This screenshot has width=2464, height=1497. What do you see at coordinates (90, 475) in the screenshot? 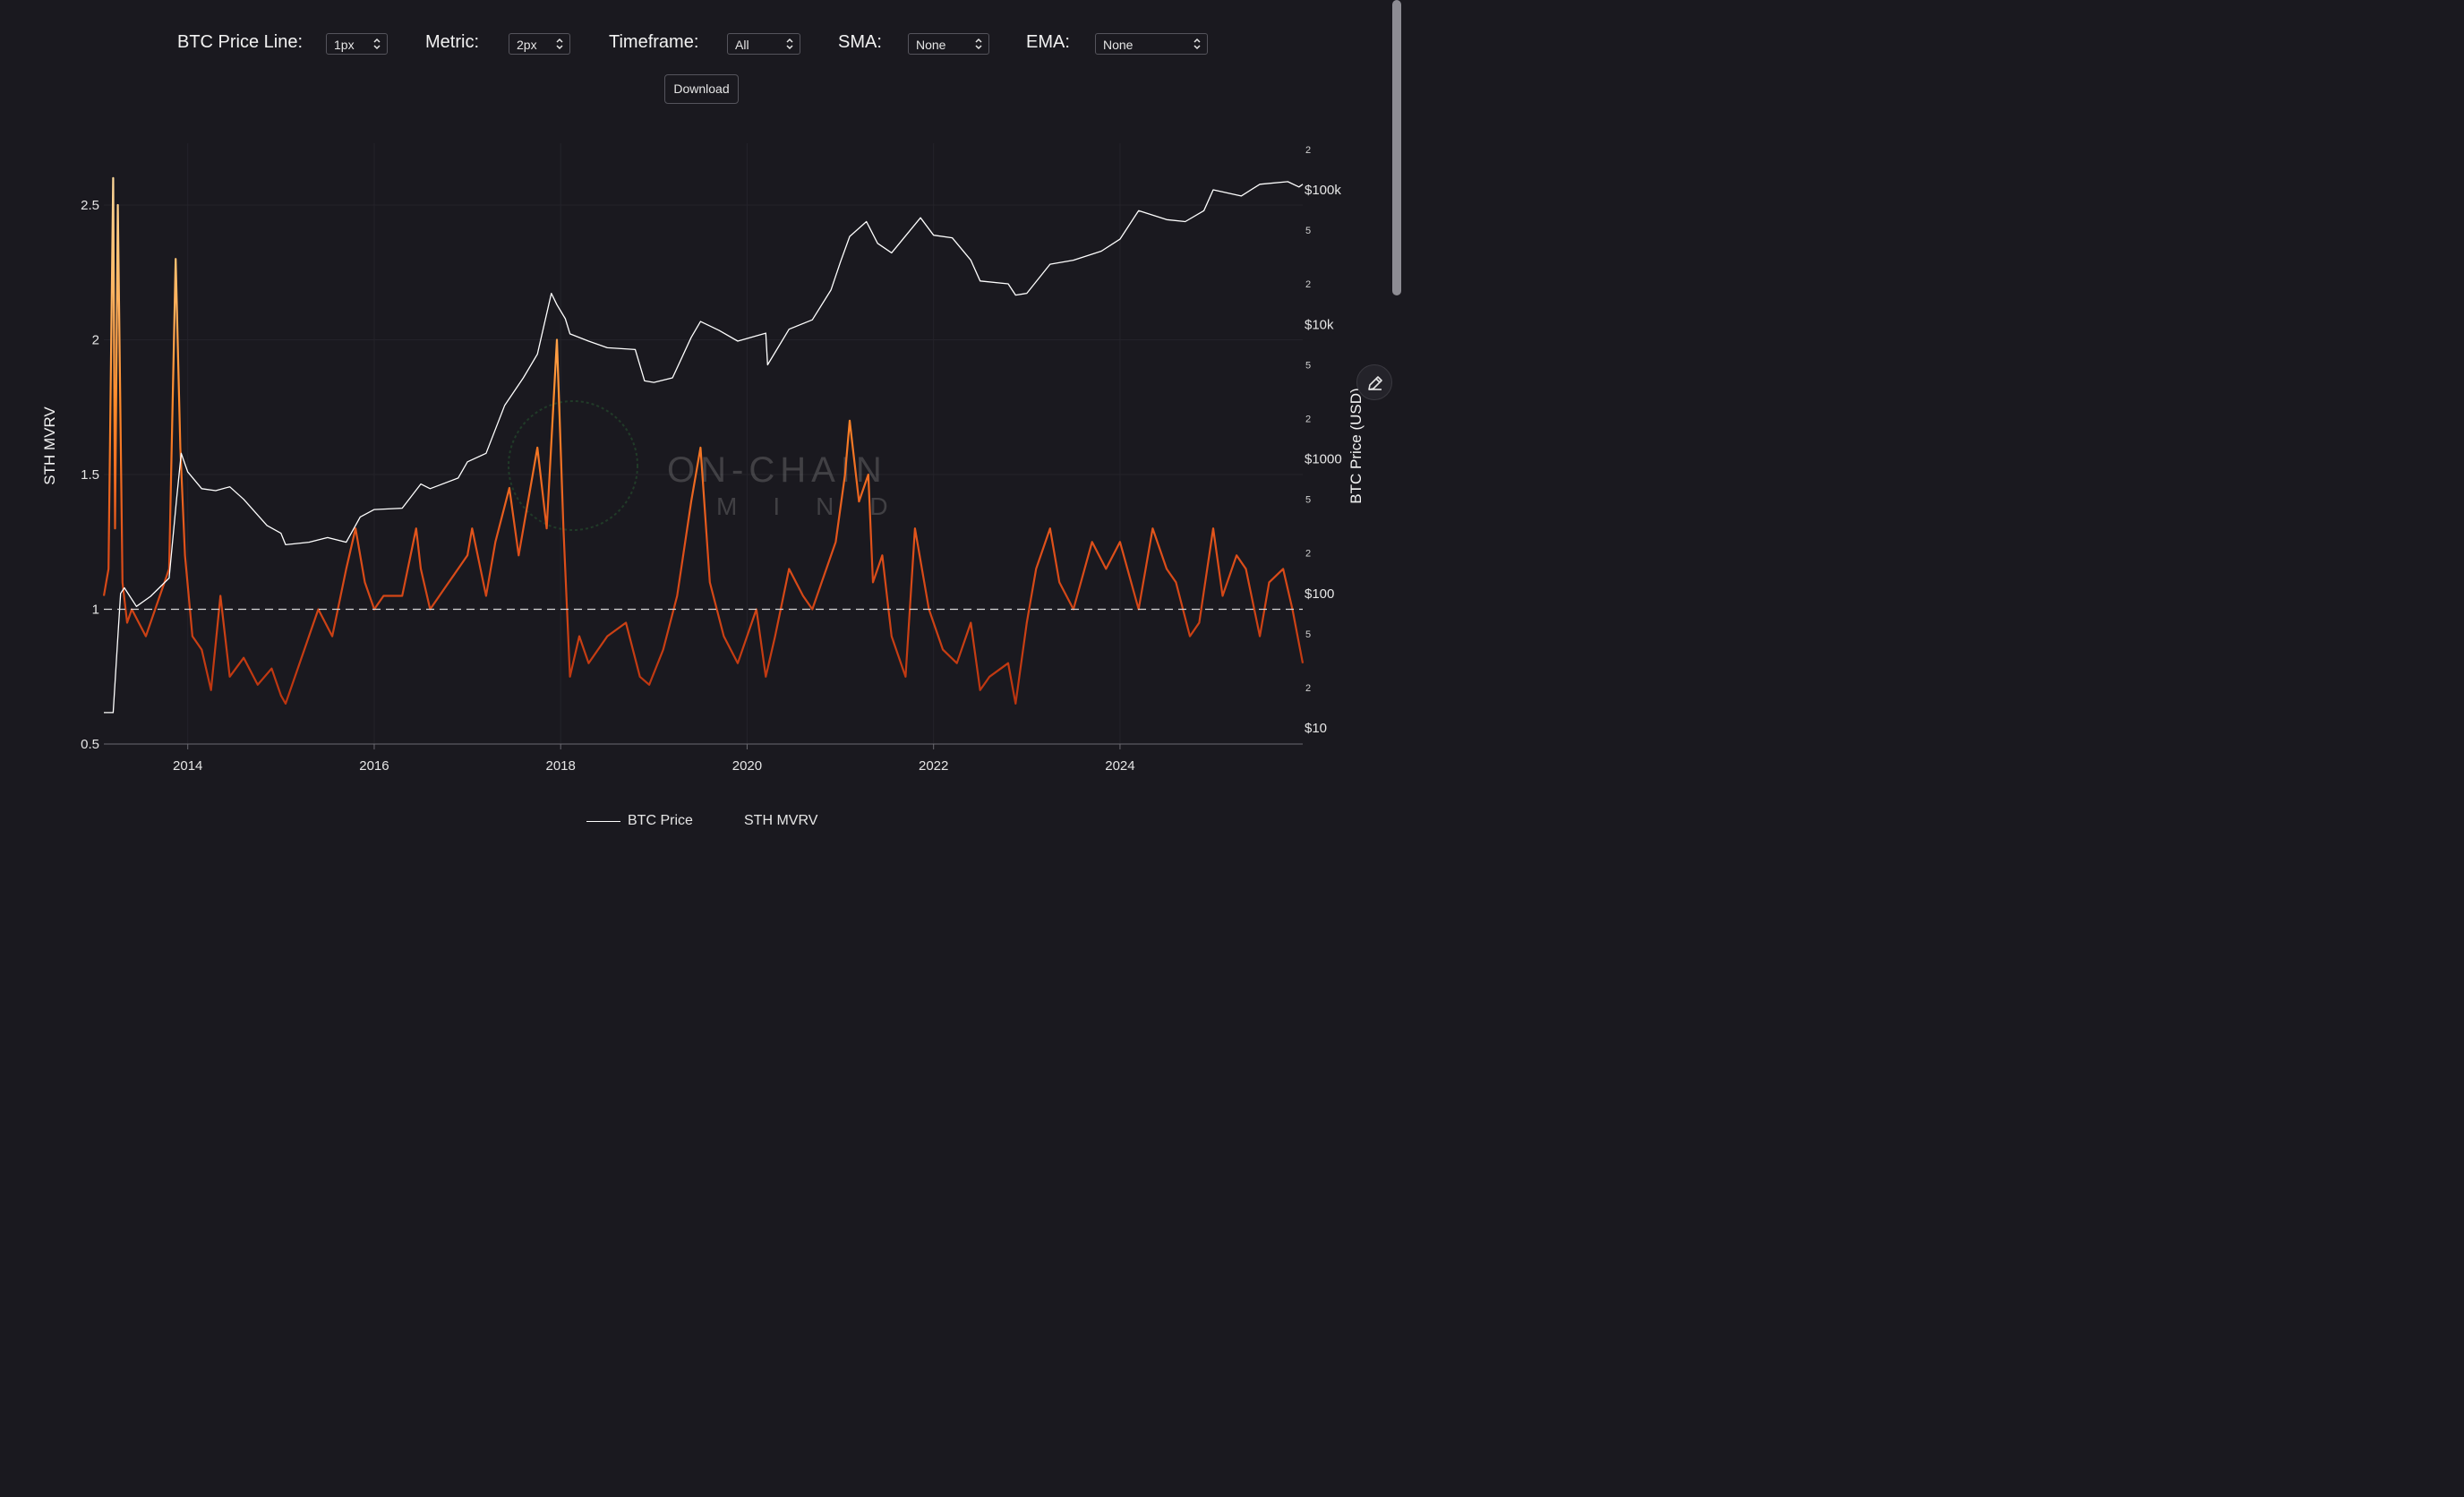
I see `y-left-tick-label: 1.5` at bounding box center [90, 475].